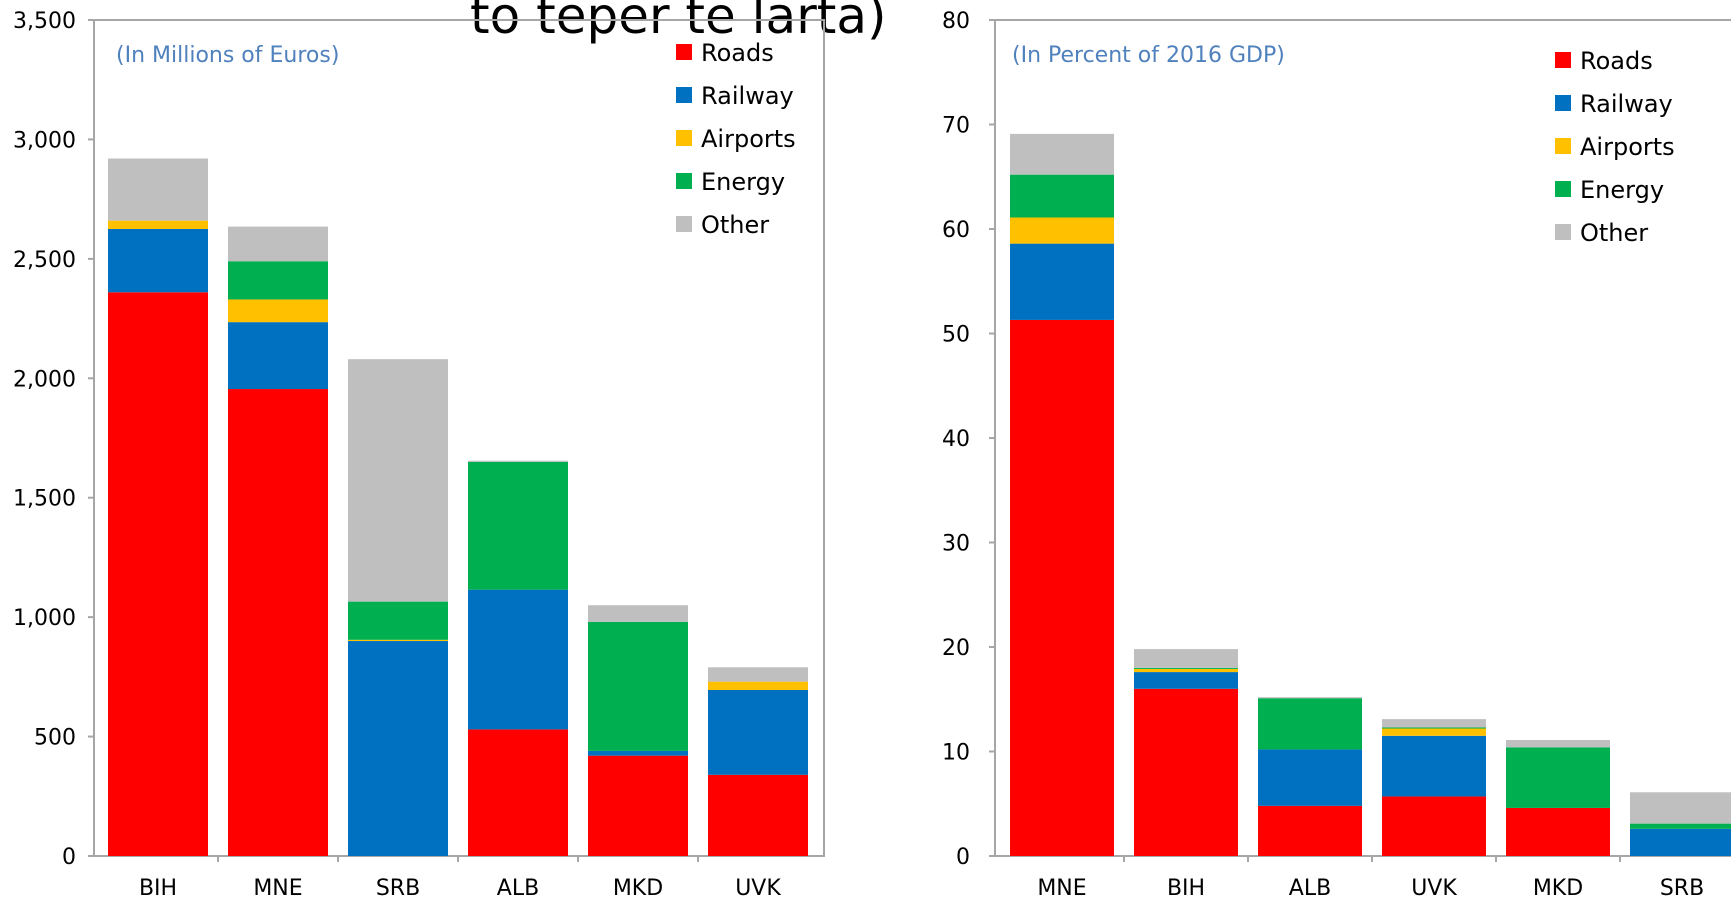  Describe the element at coordinates (227, 55) in the screenshot. I see `chart-subtitle: (In Millions of Euros)` at that location.